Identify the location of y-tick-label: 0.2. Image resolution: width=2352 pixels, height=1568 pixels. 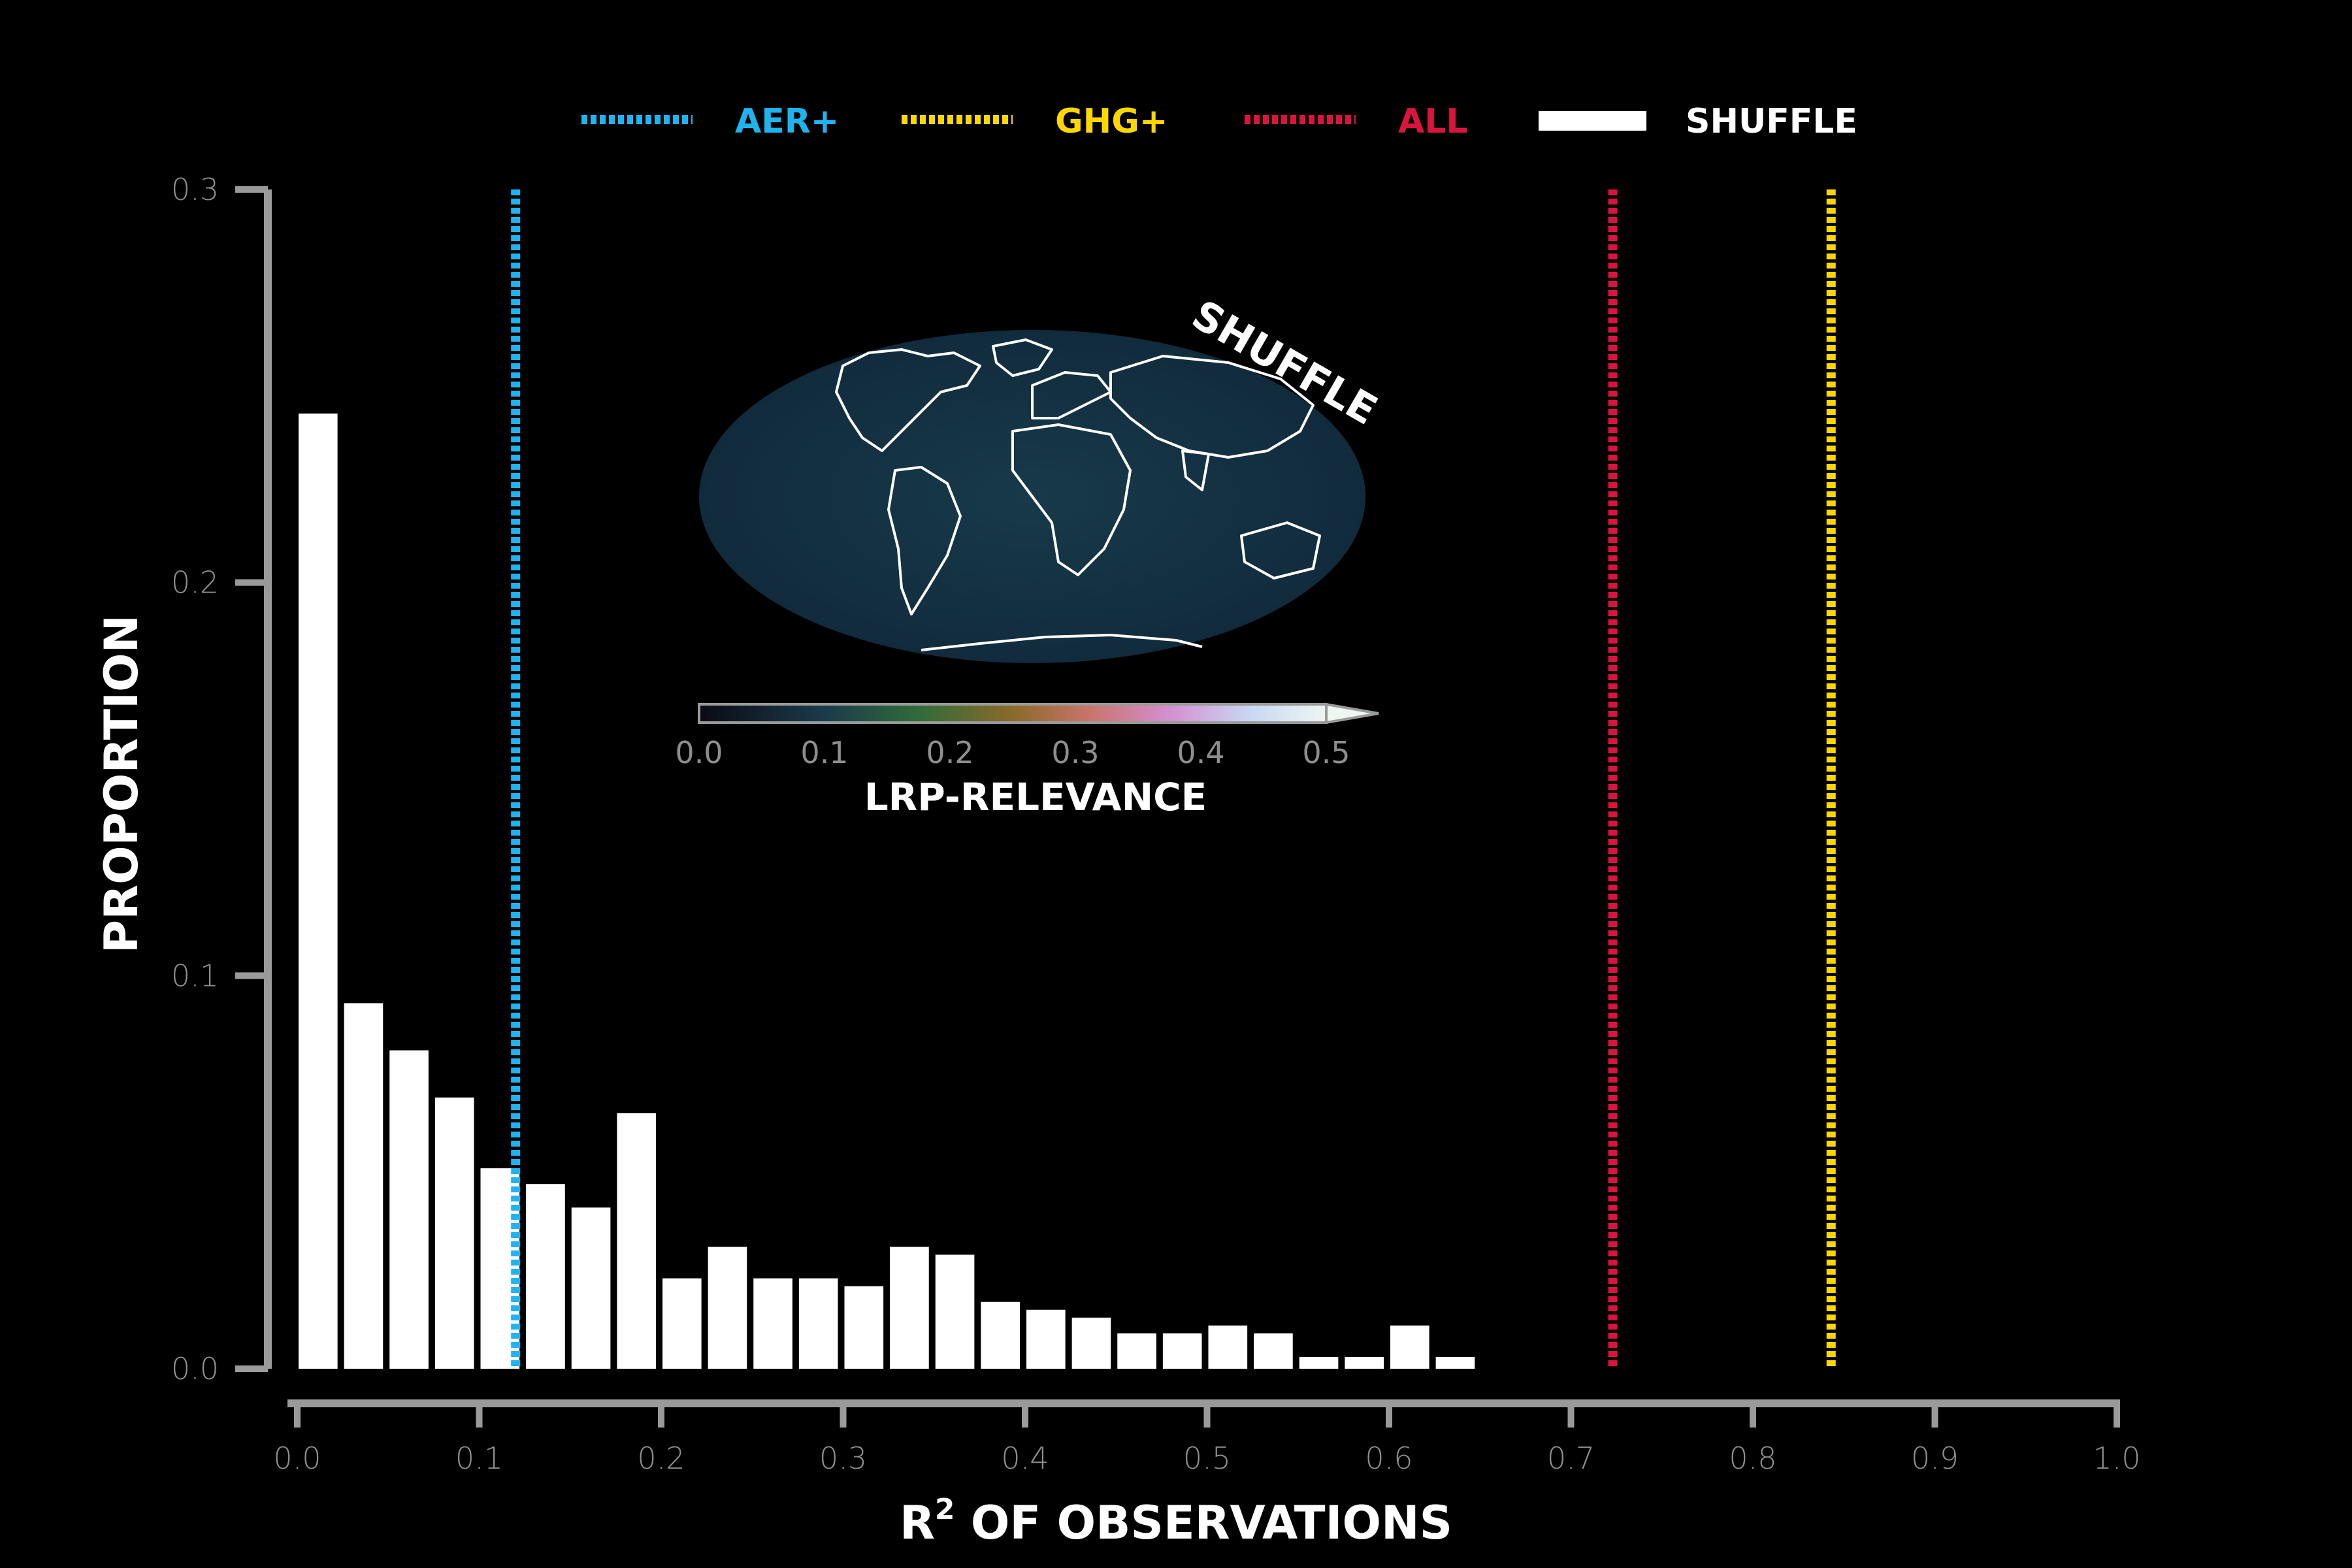
(195, 582).